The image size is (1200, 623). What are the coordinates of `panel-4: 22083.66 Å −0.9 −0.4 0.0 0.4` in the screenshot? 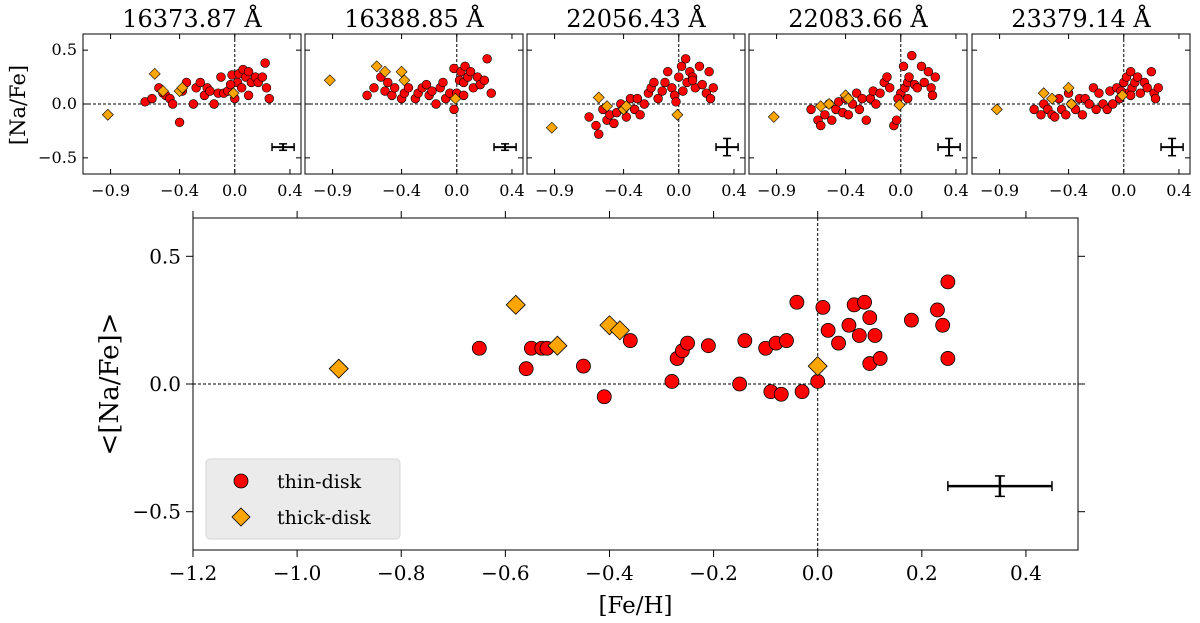 It's located at (858, 102).